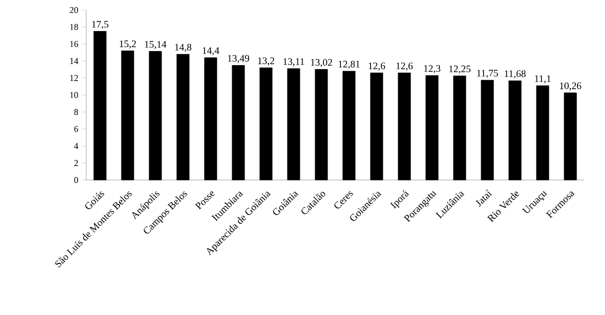 The width and height of the screenshot is (605, 315). Describe the element at coordinates (487, 74) in the screenshot. I see `data-label: 11,75` at that location.